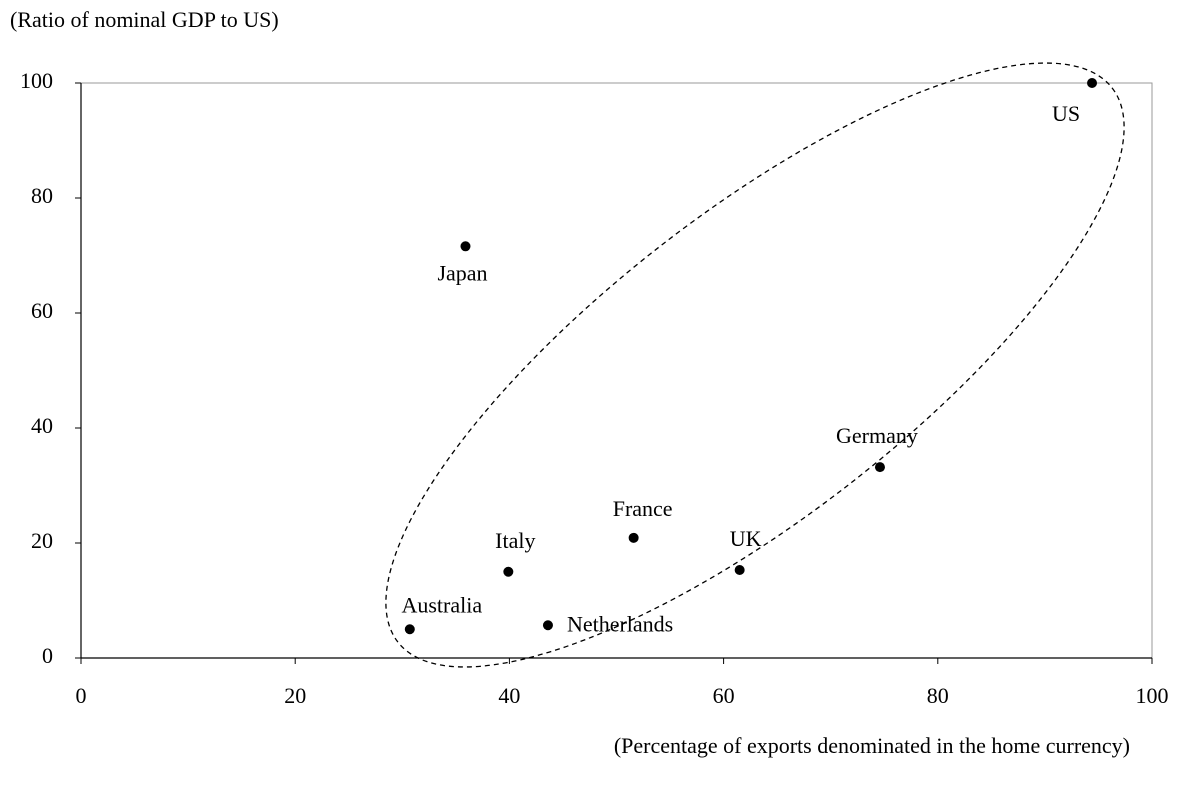  I want to click on x-tick-label: 80, so click(938, 695).